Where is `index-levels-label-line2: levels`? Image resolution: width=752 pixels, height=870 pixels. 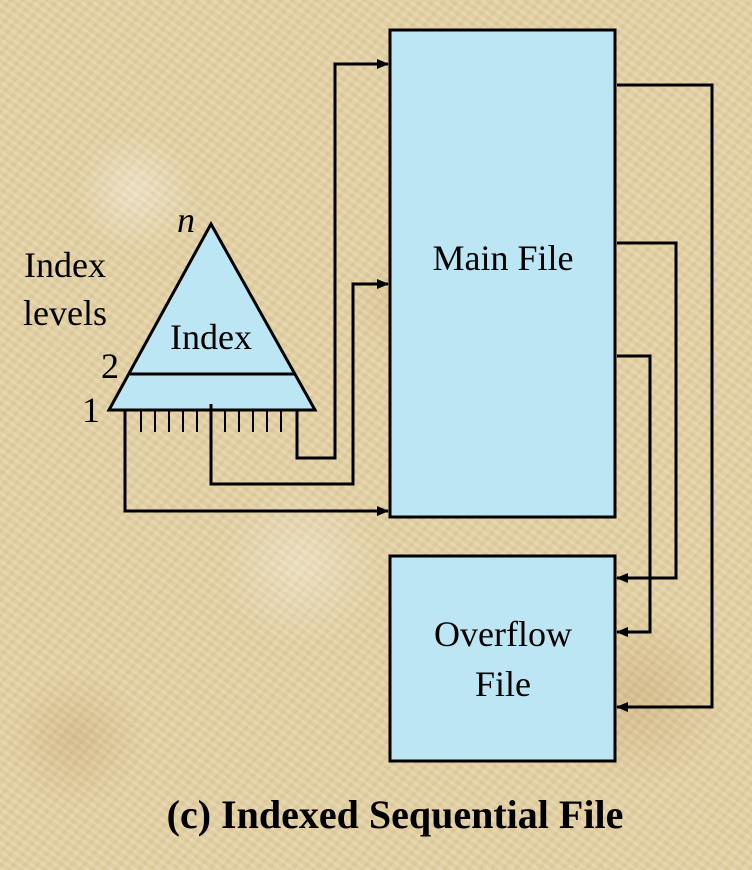 index-levels-label-line2: levels is located at coordinates (65, 313).